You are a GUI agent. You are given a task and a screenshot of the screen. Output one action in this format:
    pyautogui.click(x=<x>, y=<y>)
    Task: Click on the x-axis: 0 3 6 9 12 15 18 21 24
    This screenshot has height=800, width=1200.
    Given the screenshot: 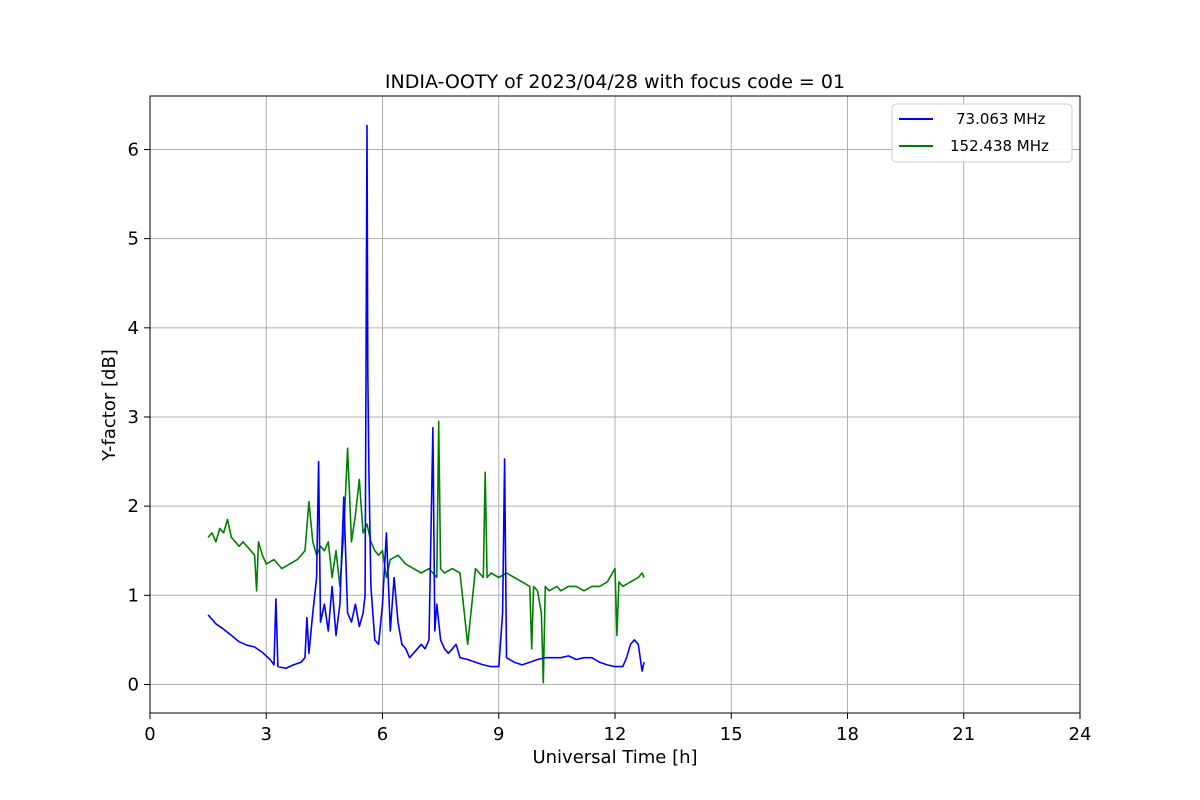 What is the action you would take?
    pyautogui.click(x=617, y=729)
    